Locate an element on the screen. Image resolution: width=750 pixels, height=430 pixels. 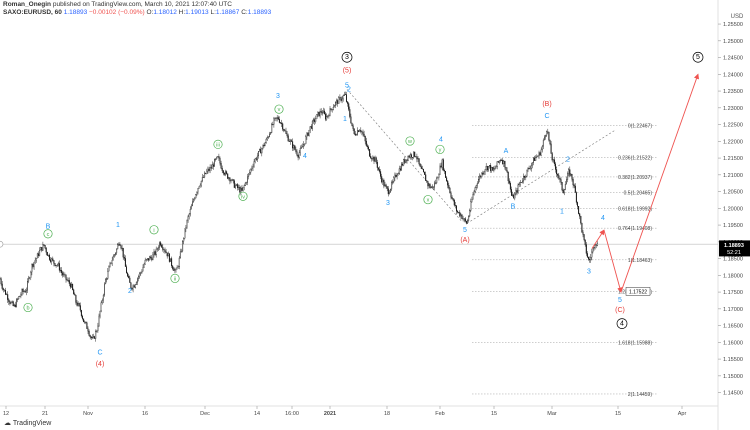
x-axis: 12 21 Nov 16 Dec 14 16:00 2021 18 Feb 15 Mar 15 Apr is located at coordinates (345, 411).